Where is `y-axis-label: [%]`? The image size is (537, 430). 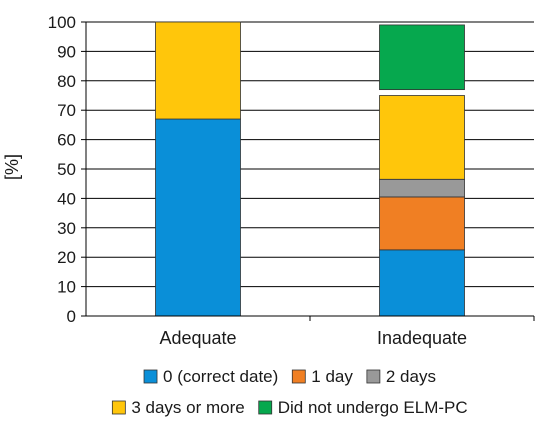 y-axis-label: [%] is located at coordinates (12, 167).